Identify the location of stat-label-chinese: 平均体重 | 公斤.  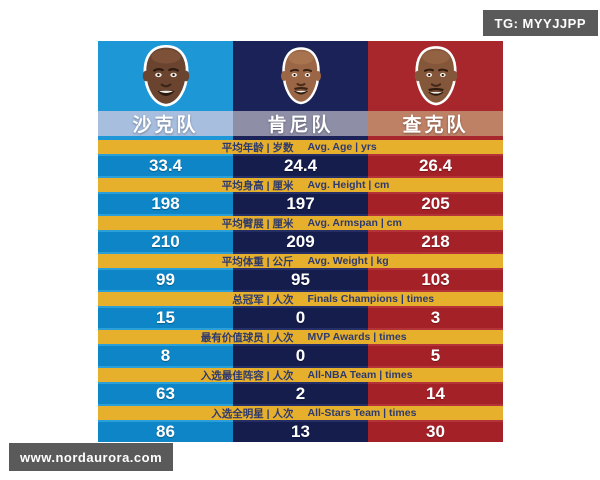
(257, 261).